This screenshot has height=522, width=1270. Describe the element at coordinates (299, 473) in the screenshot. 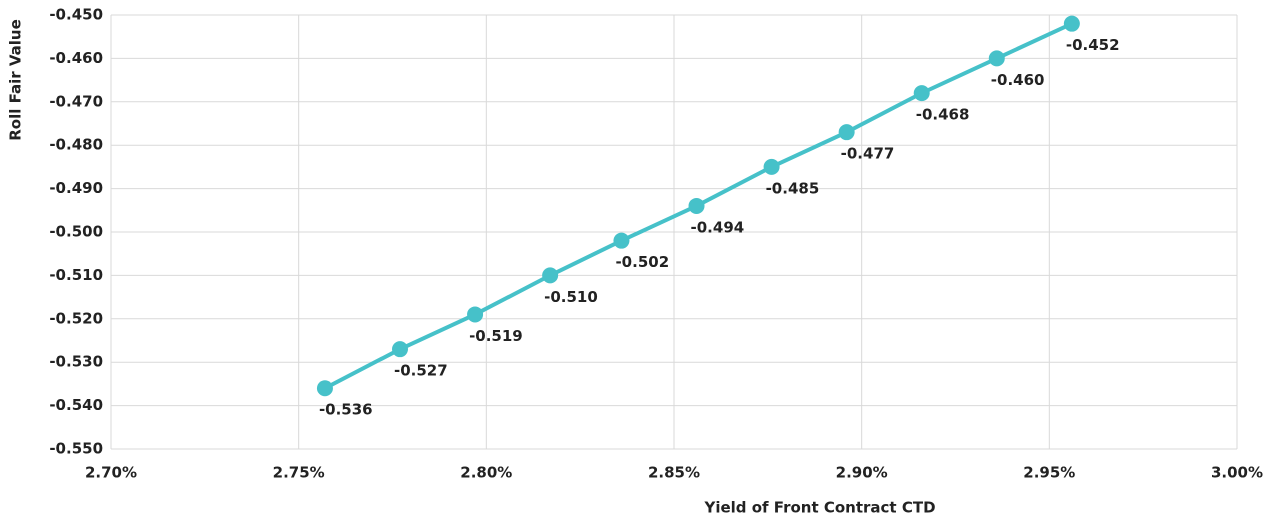

I see `x-tick-label: 2.75%` at that location.